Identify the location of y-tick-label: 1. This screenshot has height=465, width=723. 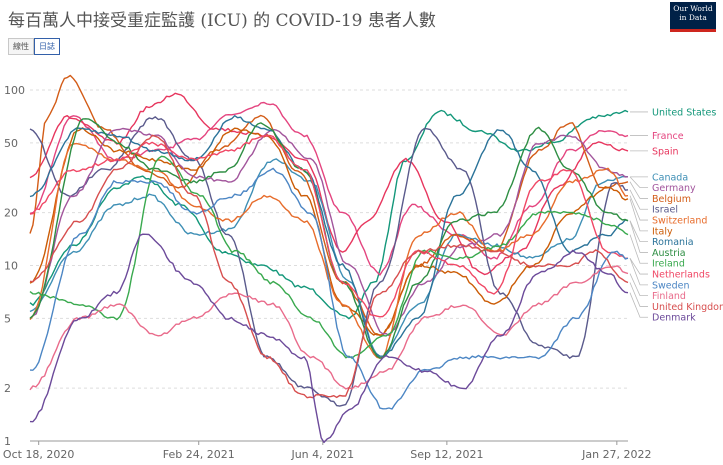
(7, 441).